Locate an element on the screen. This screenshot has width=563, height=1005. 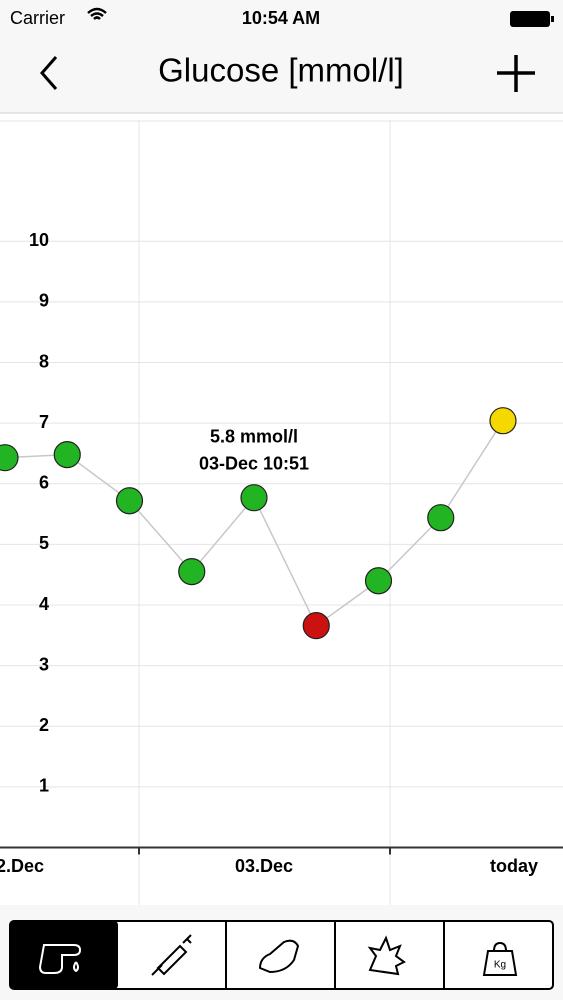
clock: 10:54 AM is located at coordinates (281, 18).